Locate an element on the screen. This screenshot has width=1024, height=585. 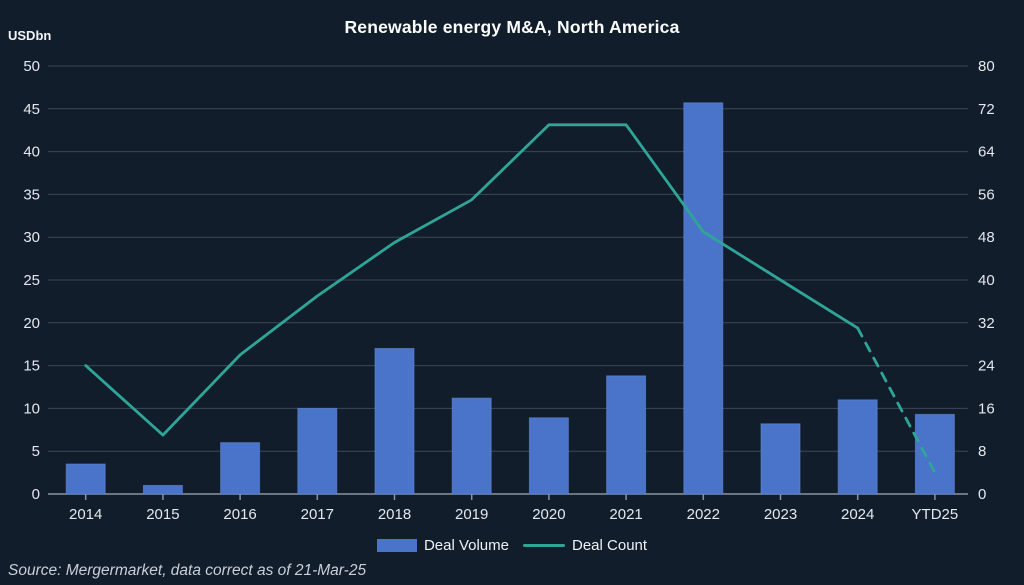
deal-volume-bar-2019 is located at coordinates (471, 446).